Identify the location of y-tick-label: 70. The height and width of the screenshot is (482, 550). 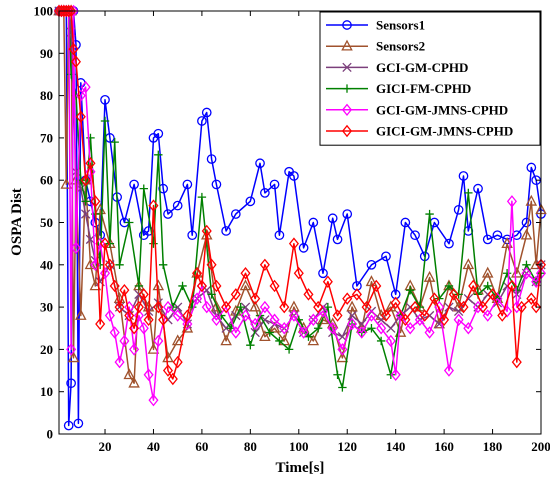
(46, 137).